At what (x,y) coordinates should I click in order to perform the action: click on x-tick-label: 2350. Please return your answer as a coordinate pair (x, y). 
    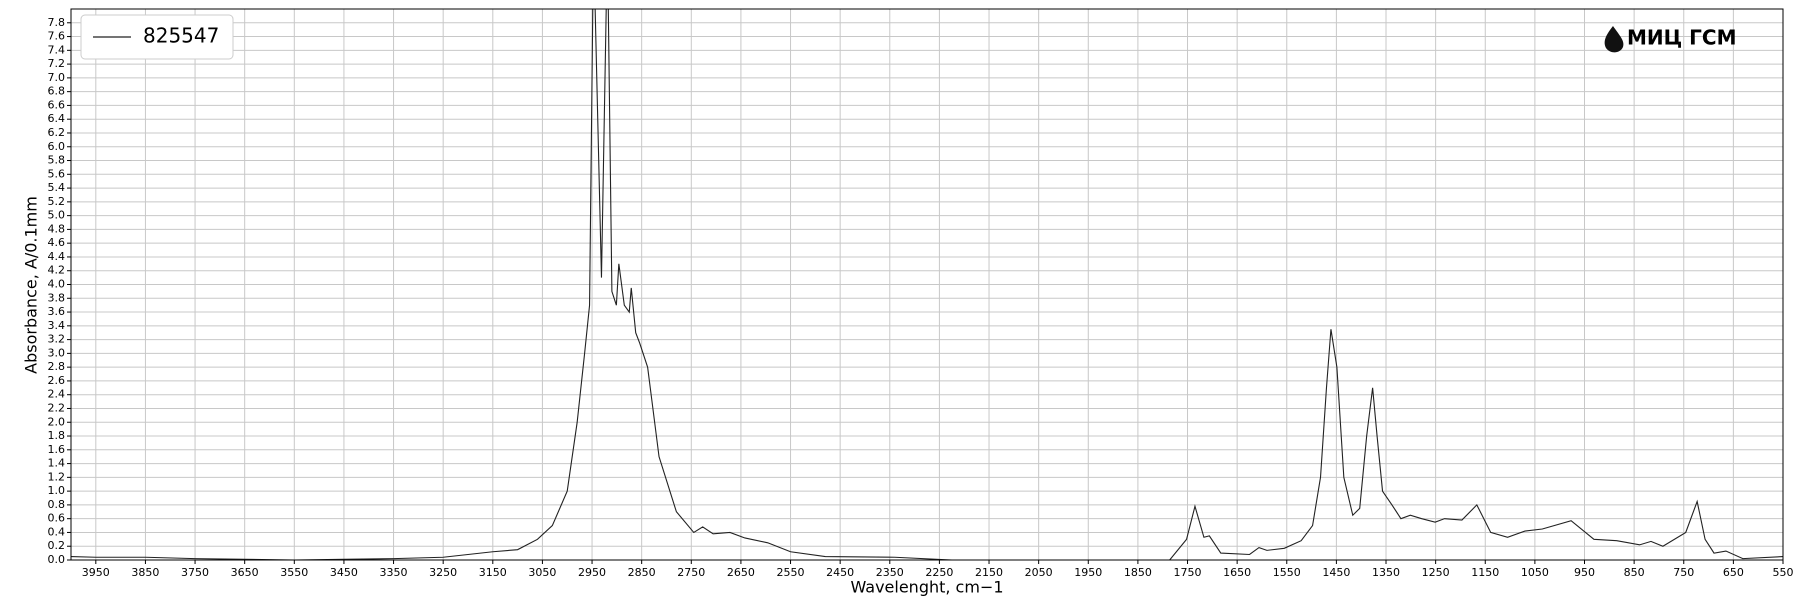
    Looking at the image, I should click on (890, 572).